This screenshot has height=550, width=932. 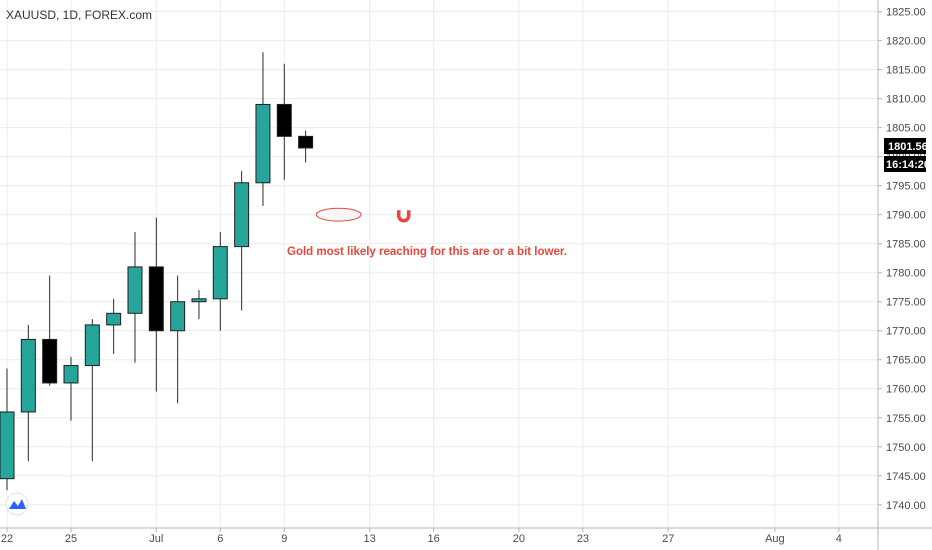 I want to click on price-tick-label: 1820.00, so click(x=906, y=42).